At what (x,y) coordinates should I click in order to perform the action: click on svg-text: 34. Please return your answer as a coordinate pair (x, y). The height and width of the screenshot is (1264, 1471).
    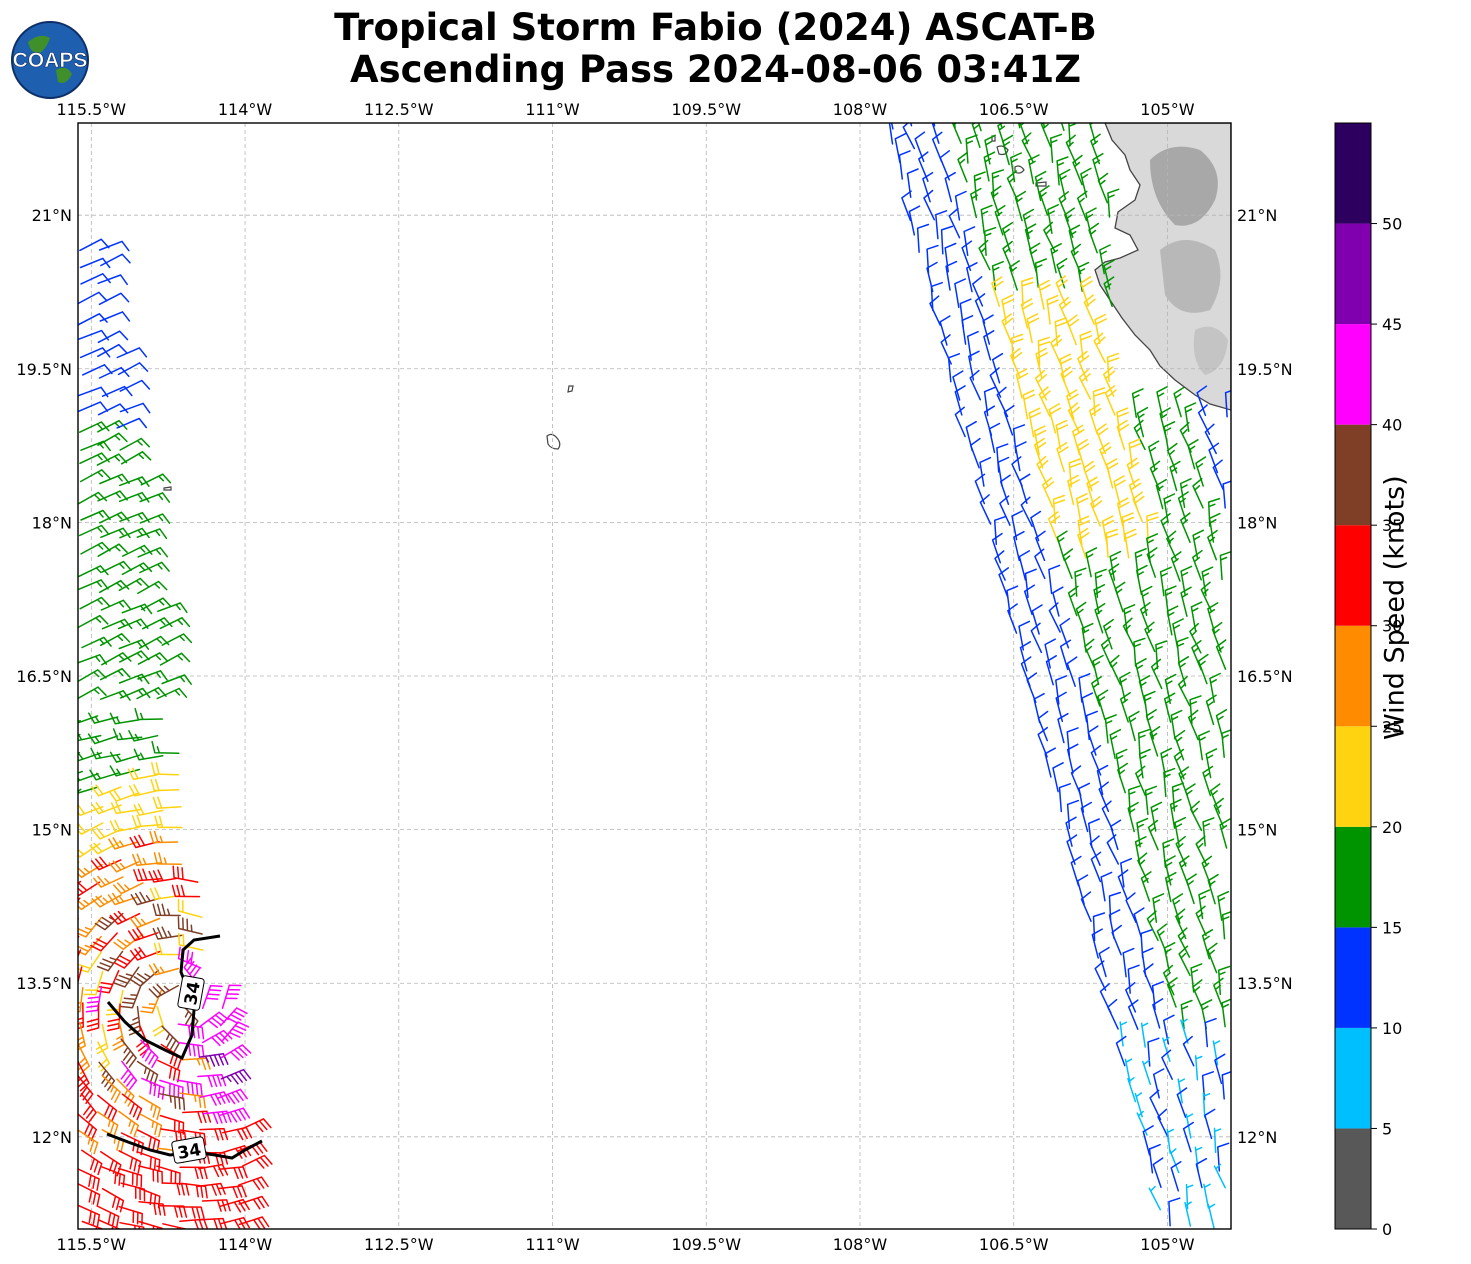
    Looking at the image, I should click on (189, 1152).